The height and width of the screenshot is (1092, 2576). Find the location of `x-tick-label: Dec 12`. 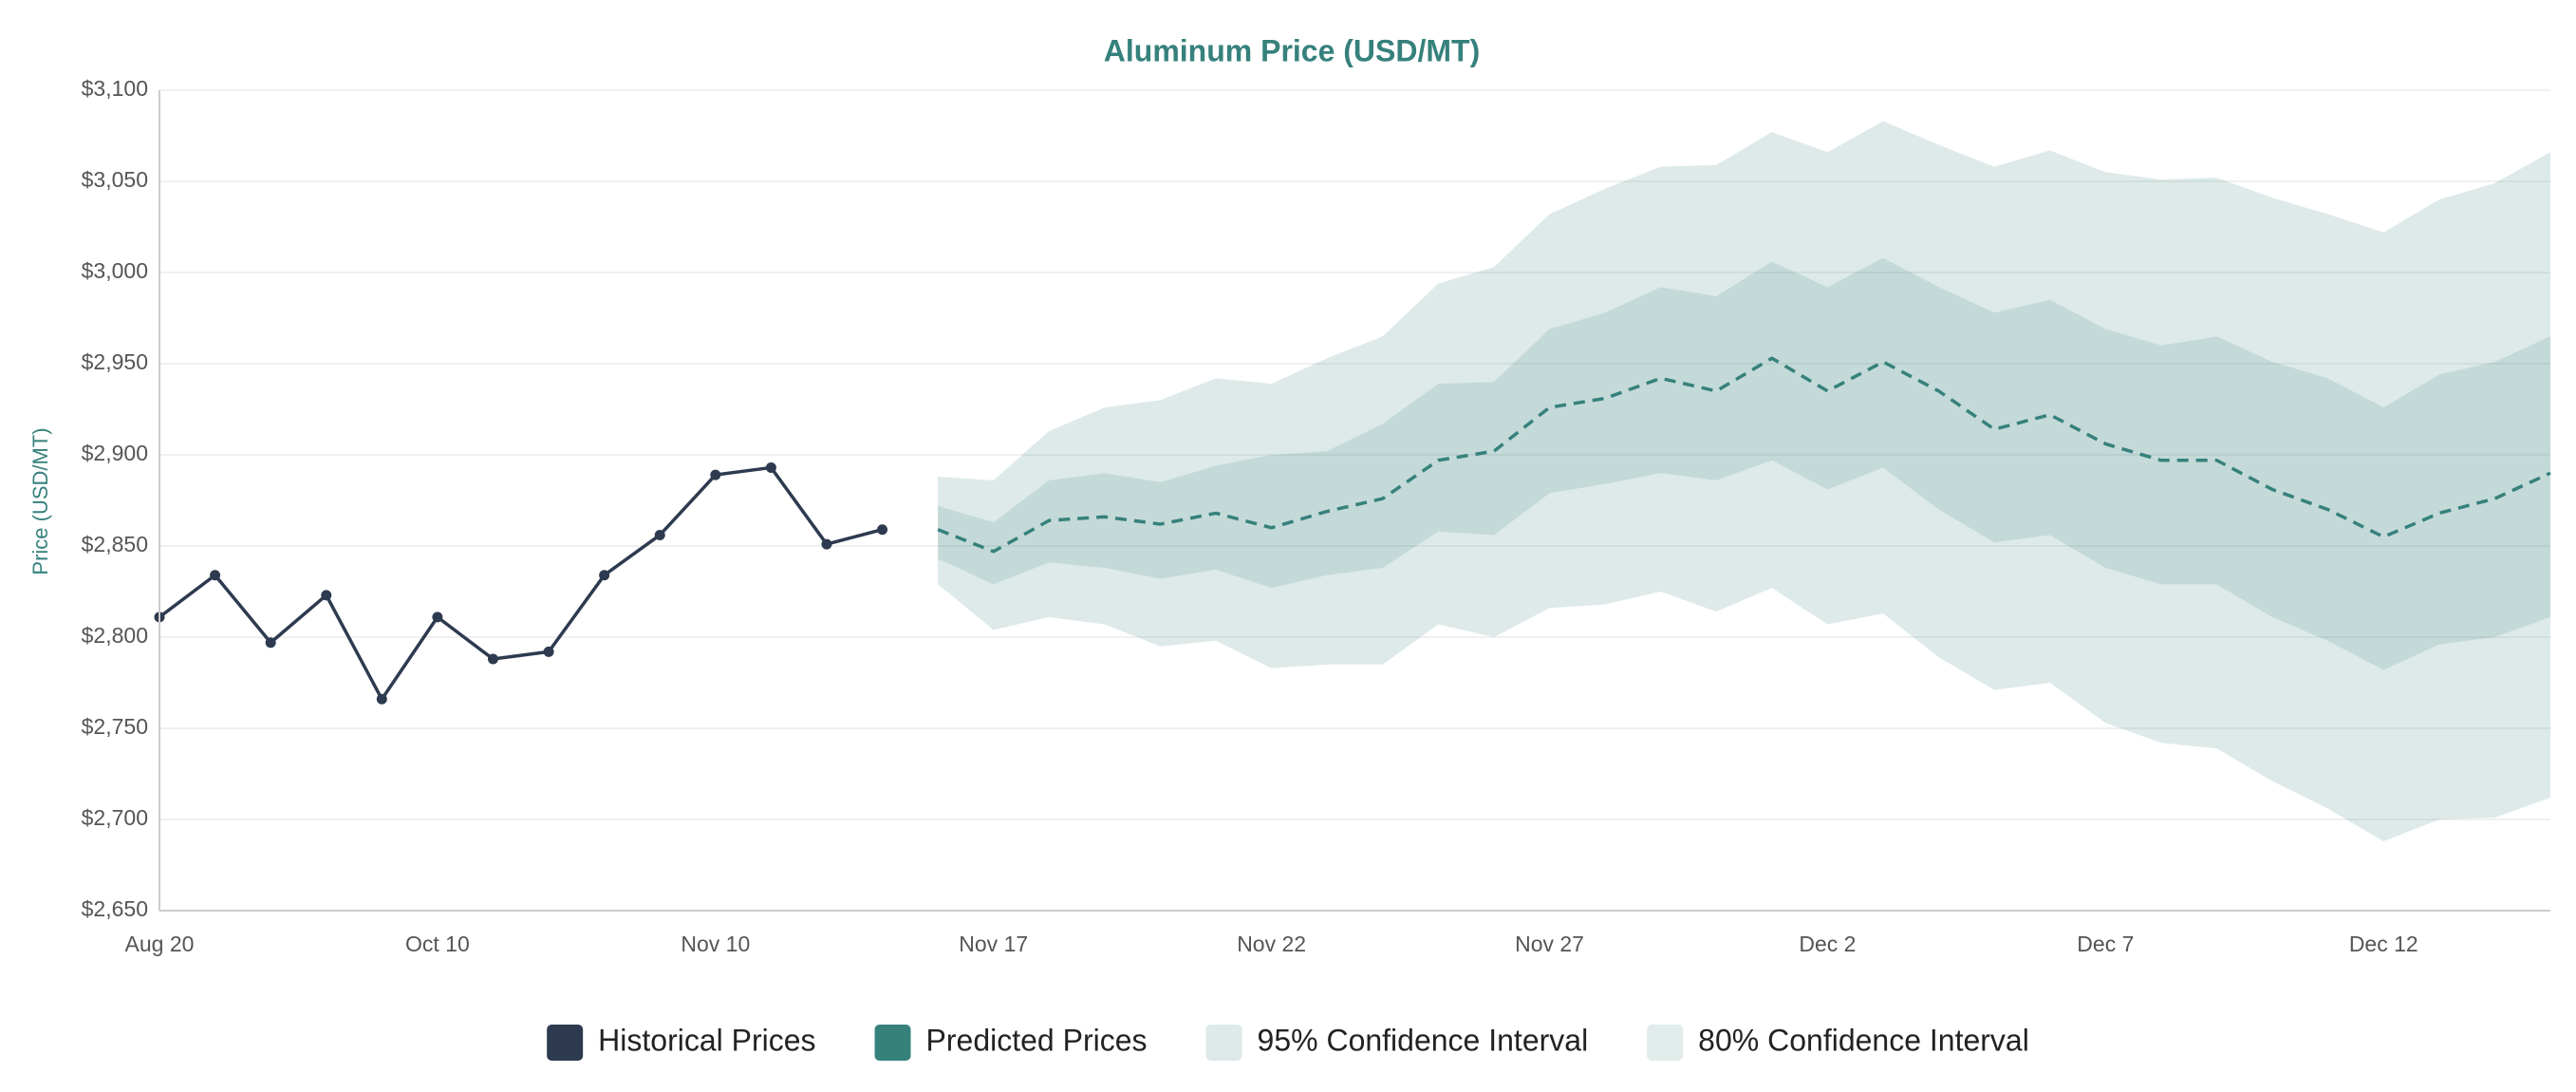

x-tick-label: Dec 12 is located at coordinates (2383, 944).